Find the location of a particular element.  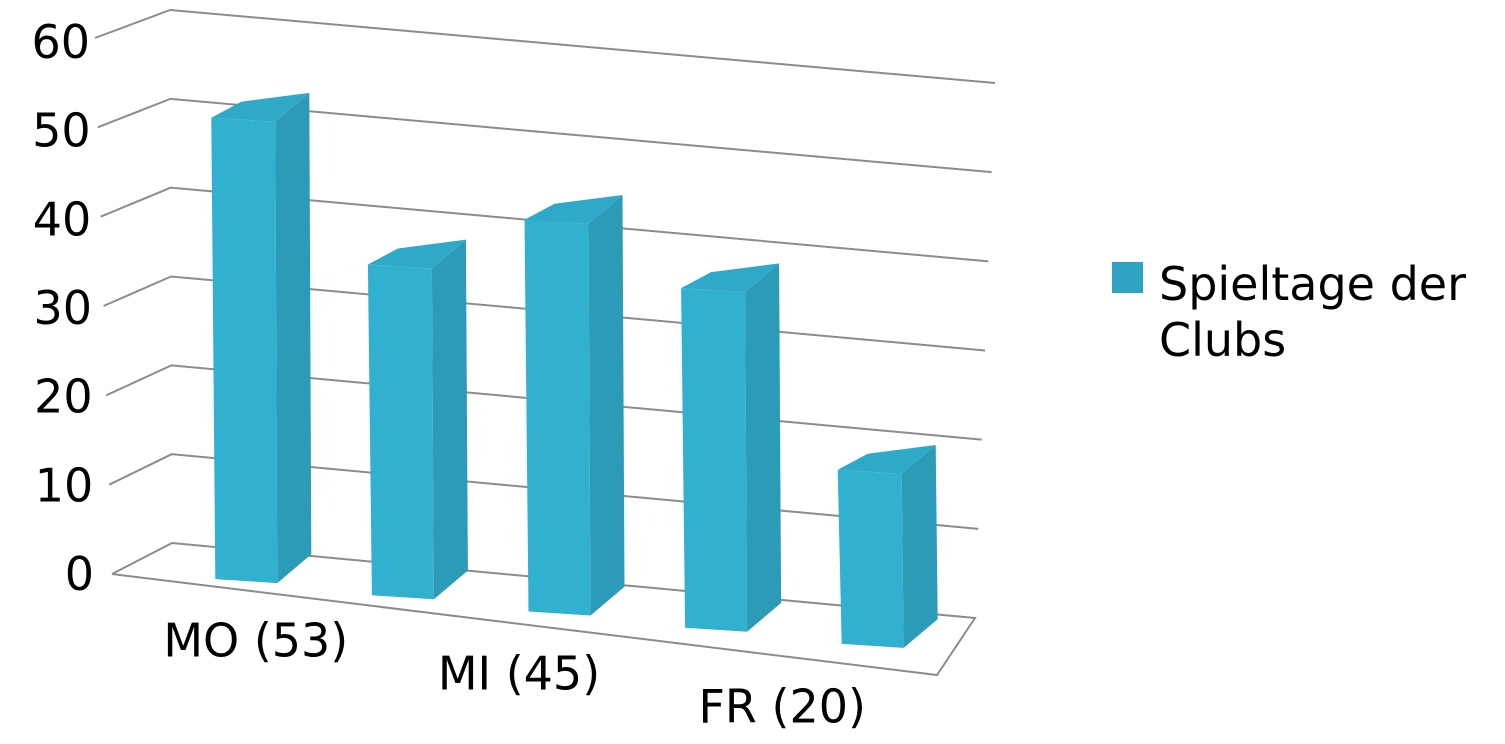

x-tick-label: MO (53) is located at coordinates (255, 640).